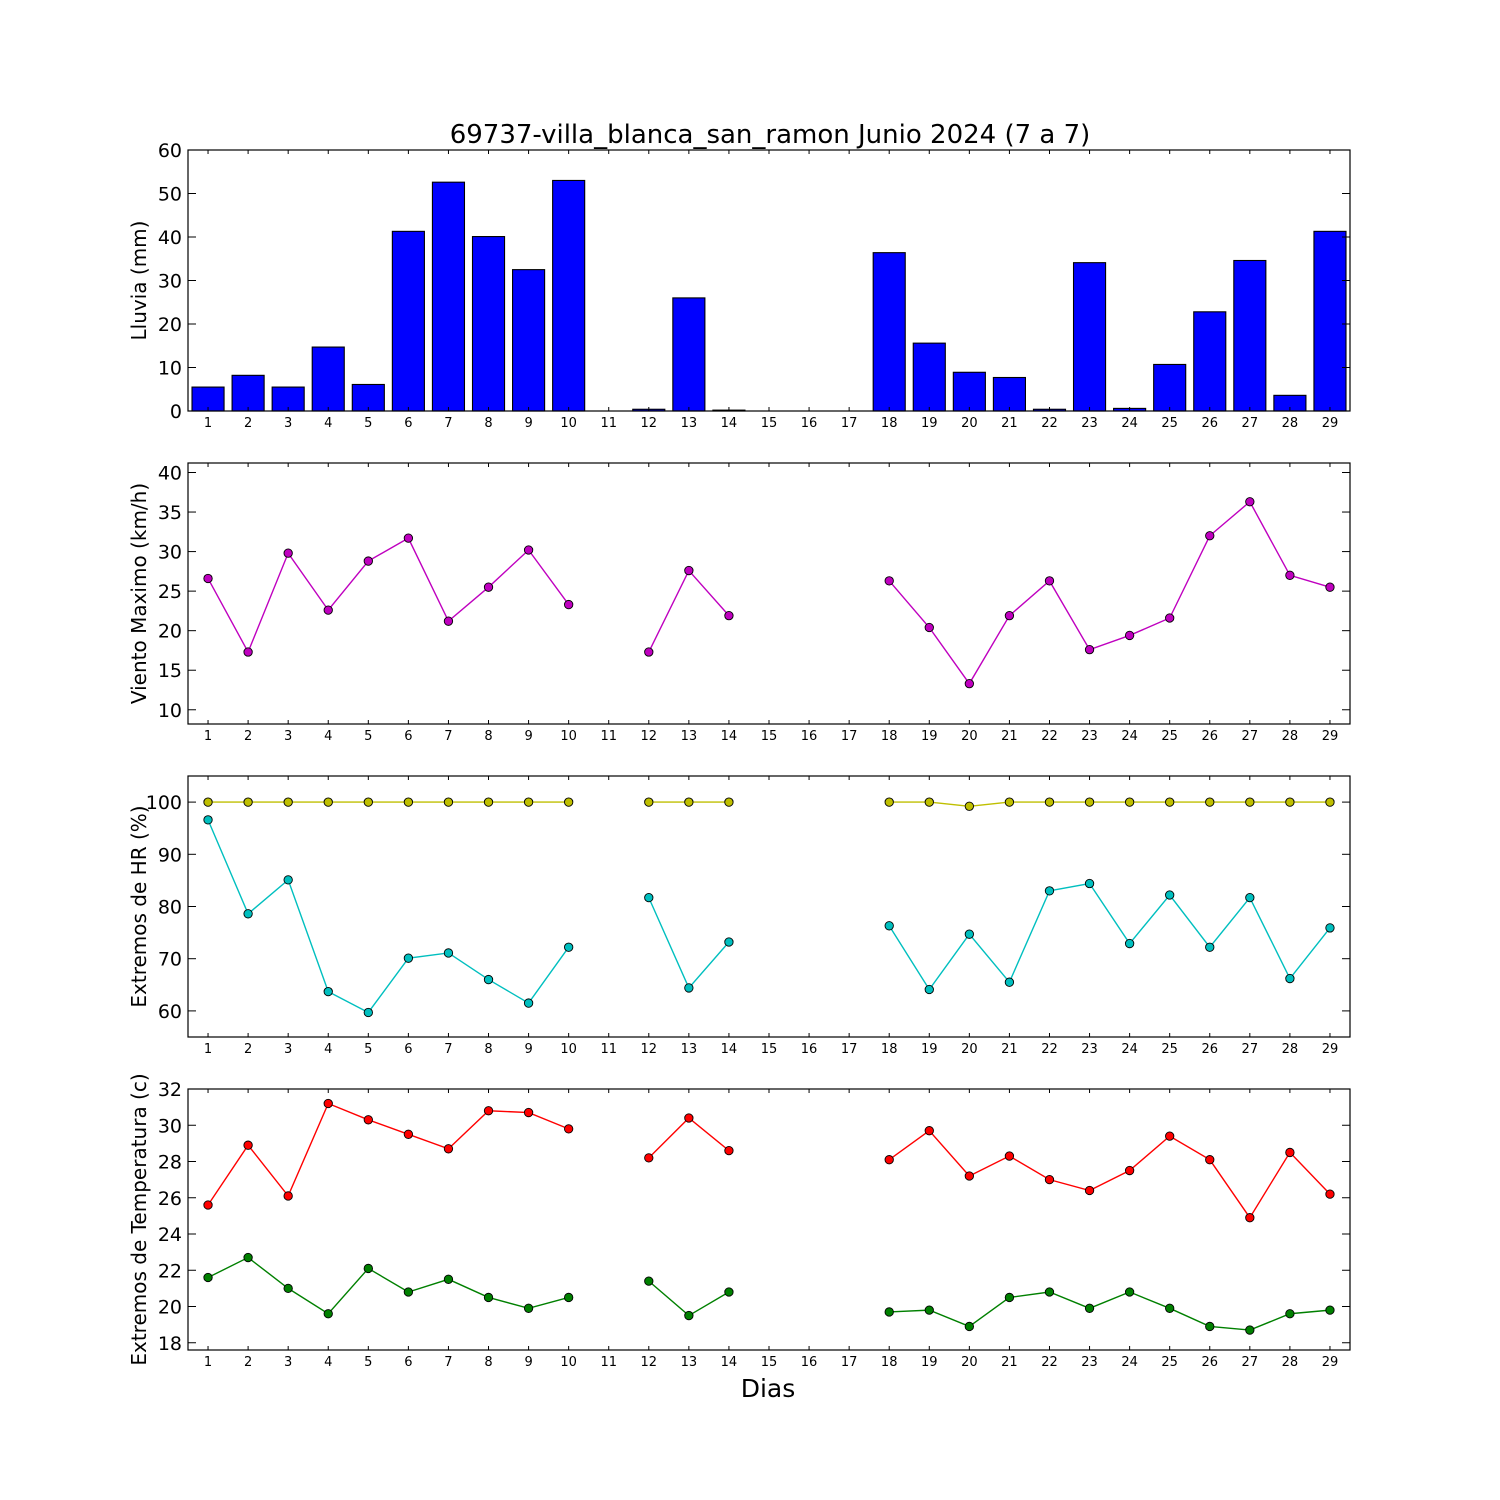 Image resolution: width=1500 pixels, height=1500 pixels. Describe the element at coordinates (1129, 1049) in the screenshot. I see `x-tick-label: 24` at that location.